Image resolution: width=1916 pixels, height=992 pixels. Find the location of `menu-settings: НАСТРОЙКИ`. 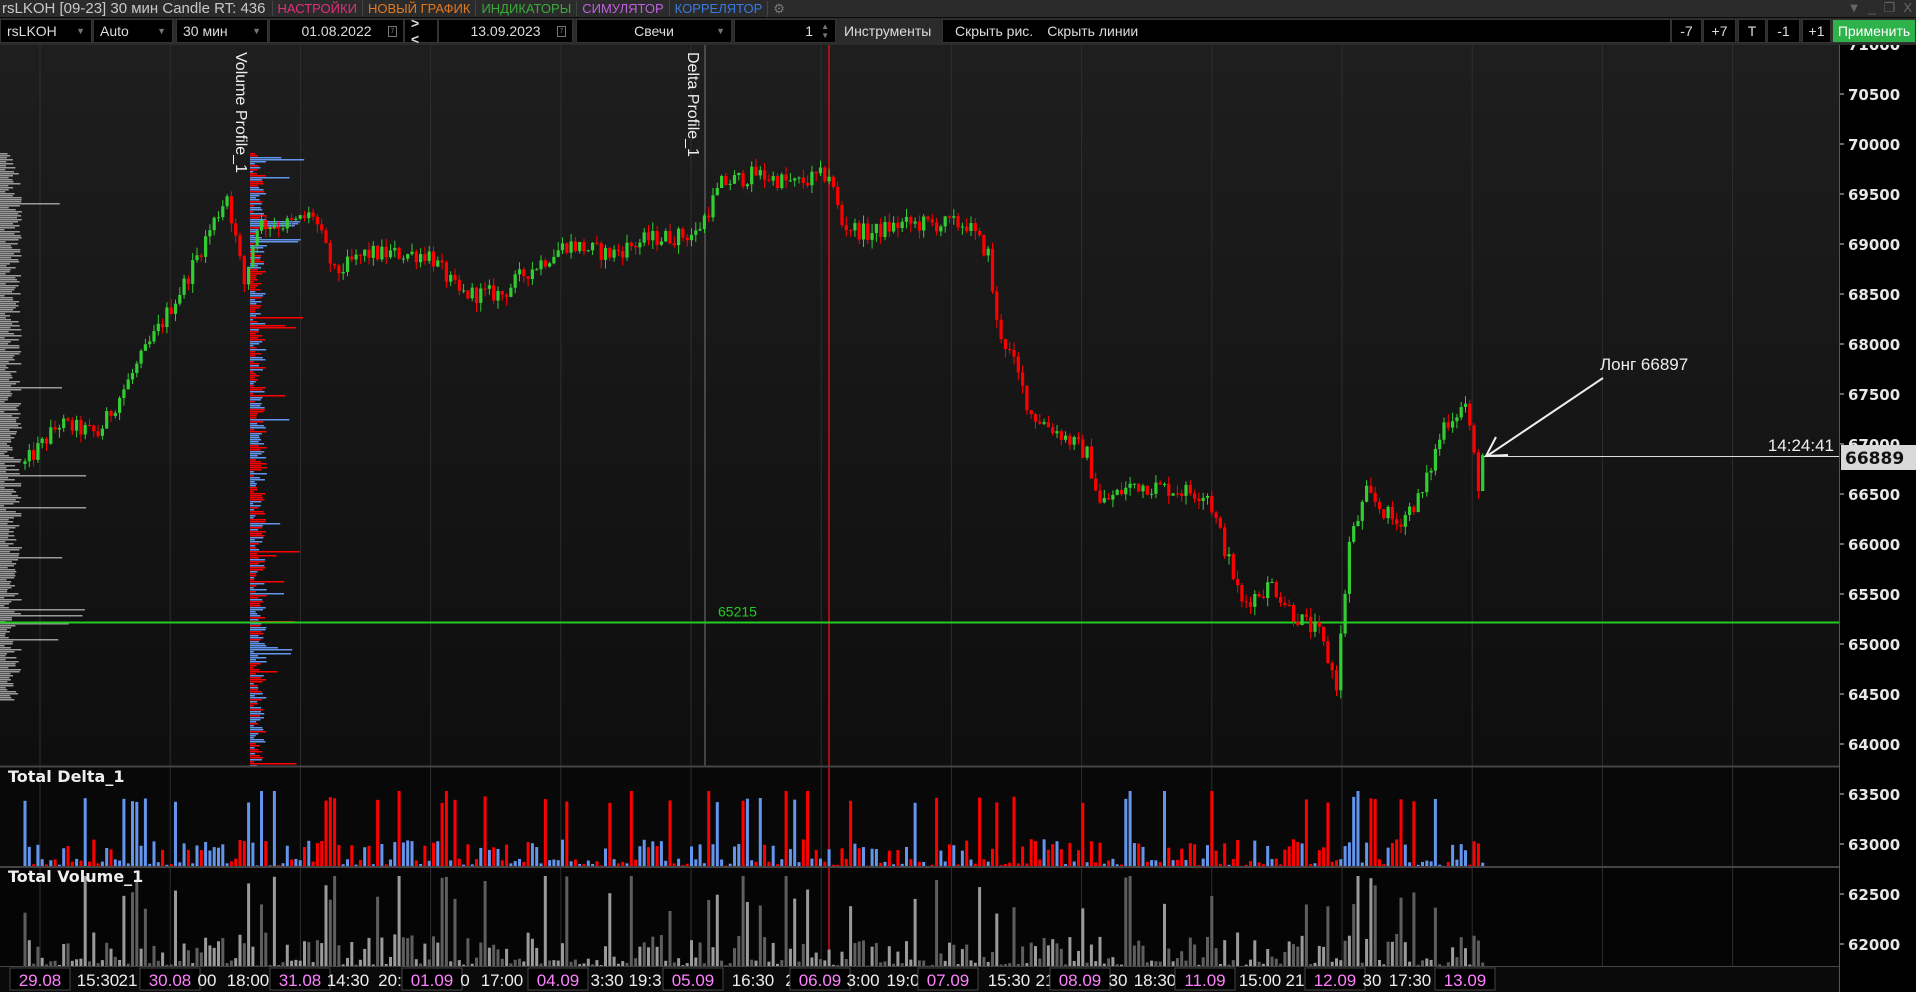

menu-settings: НАСТРОЙКИ is located at coordinates (316, 8).